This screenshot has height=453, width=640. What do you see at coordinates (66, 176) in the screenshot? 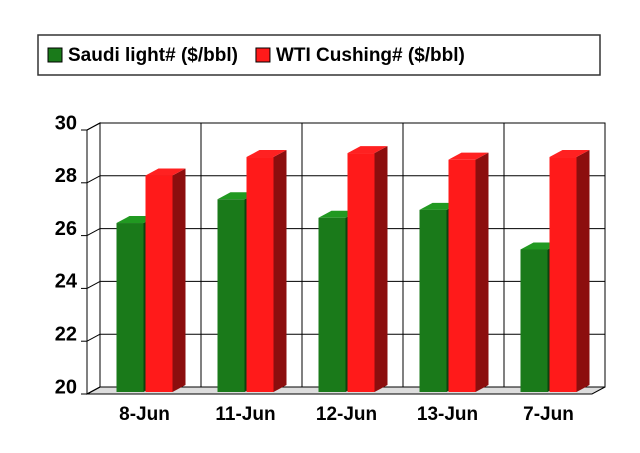
I see `y-tick-label: 28` at bounding box center [66, 176].